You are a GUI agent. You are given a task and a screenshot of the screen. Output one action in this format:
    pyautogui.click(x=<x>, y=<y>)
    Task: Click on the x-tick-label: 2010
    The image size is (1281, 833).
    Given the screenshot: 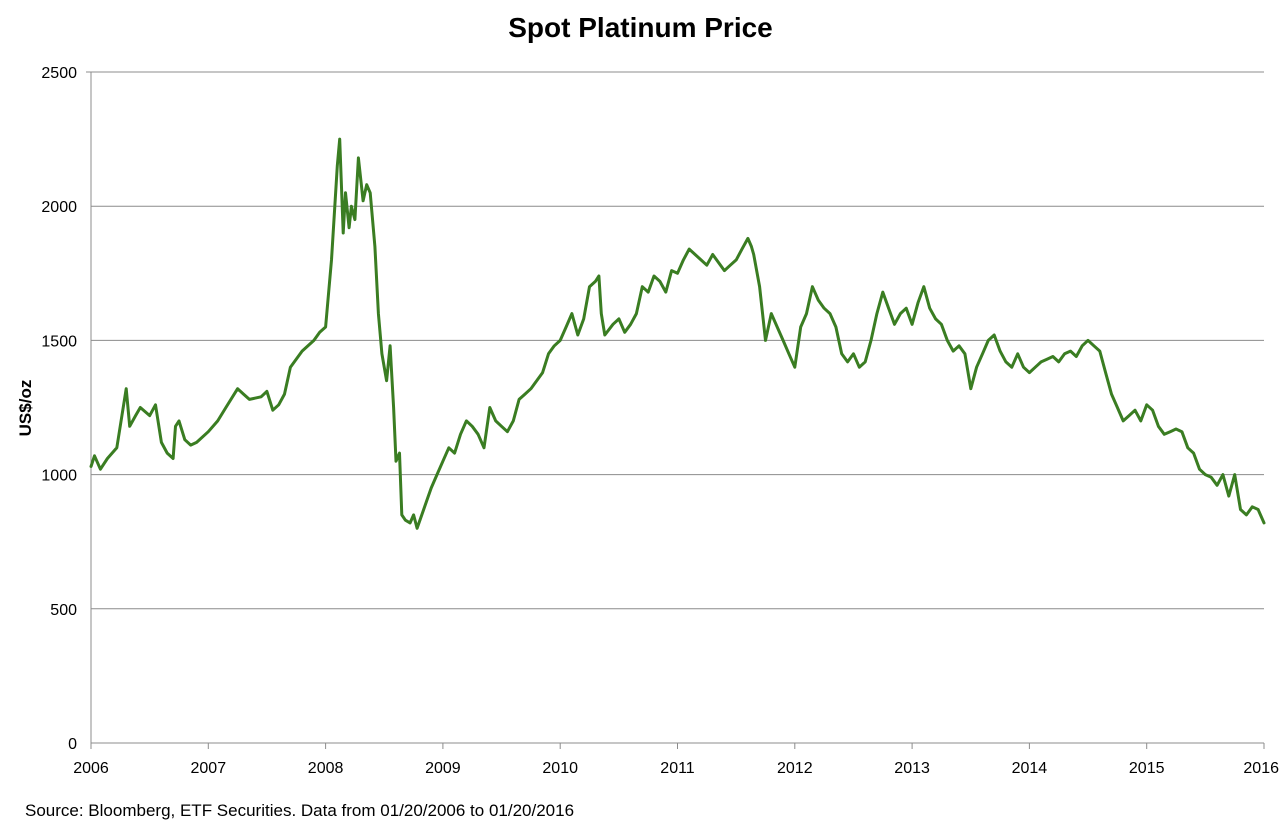 What is the action you would take?
    pyautogui.click(x=560, y=768)
    